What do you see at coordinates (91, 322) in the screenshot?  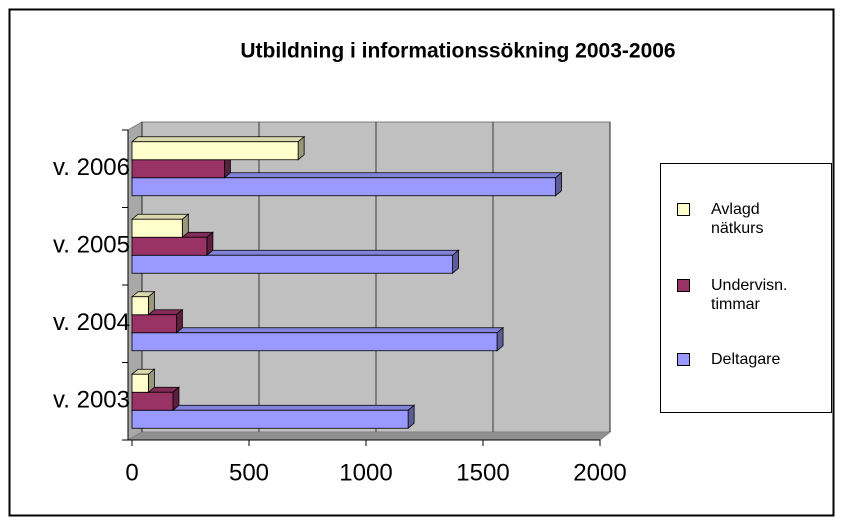 I see `y-tick-label: v. 2004` at bounding box center [91, 322].